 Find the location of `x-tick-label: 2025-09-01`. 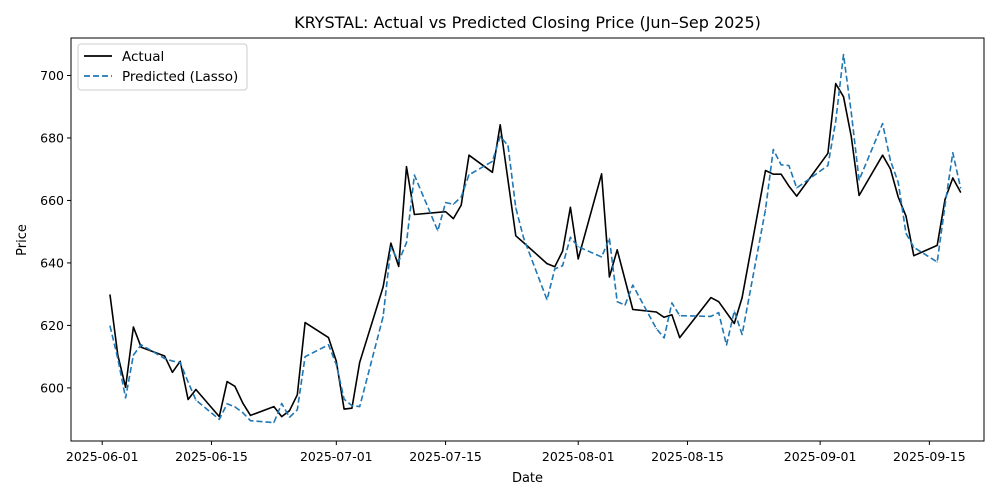

x-tick-label: 2025-09-01 is located at coordinates (820, 456).